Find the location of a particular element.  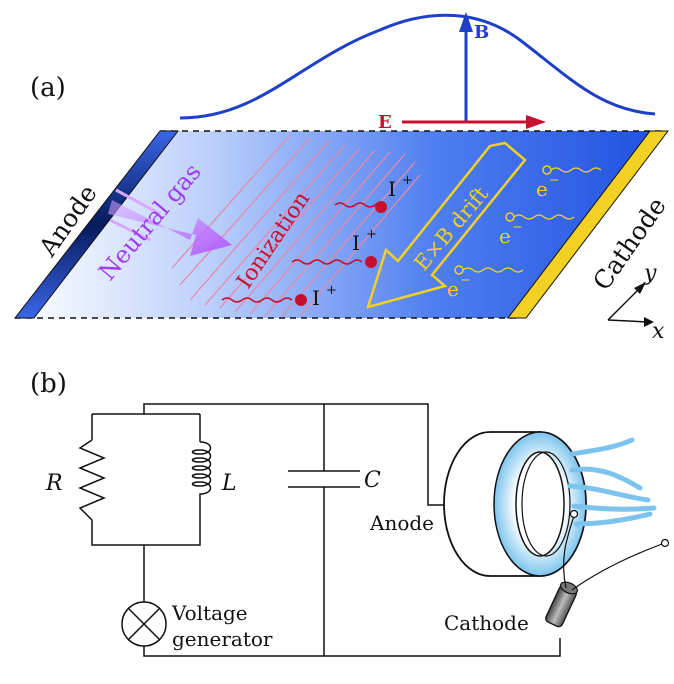

axis-y-arrow is located at coordinates (624, 304).